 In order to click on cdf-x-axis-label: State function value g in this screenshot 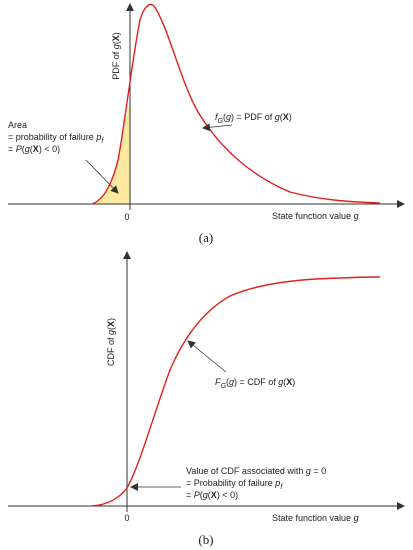, I will do `click(315, 518)`.